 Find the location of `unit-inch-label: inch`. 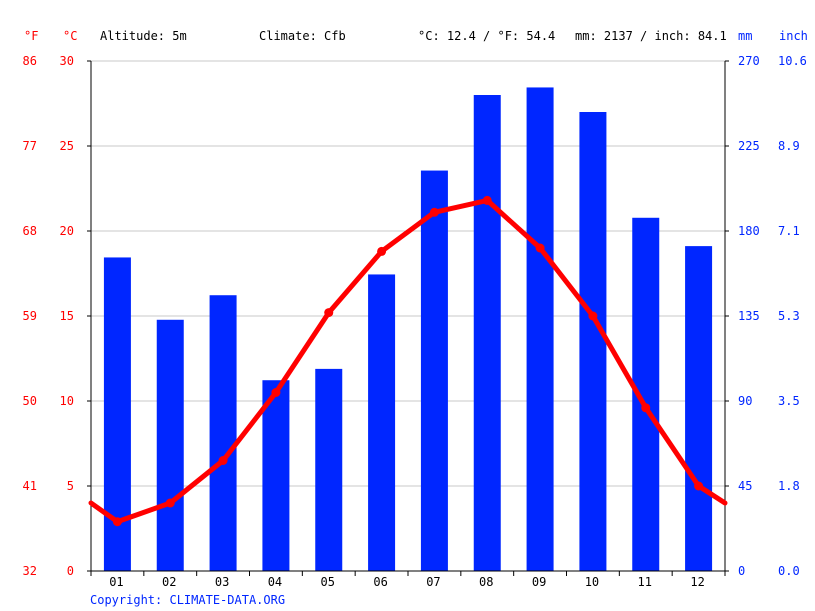

unit-inch-label: inch is located at coordinates (793, 36).